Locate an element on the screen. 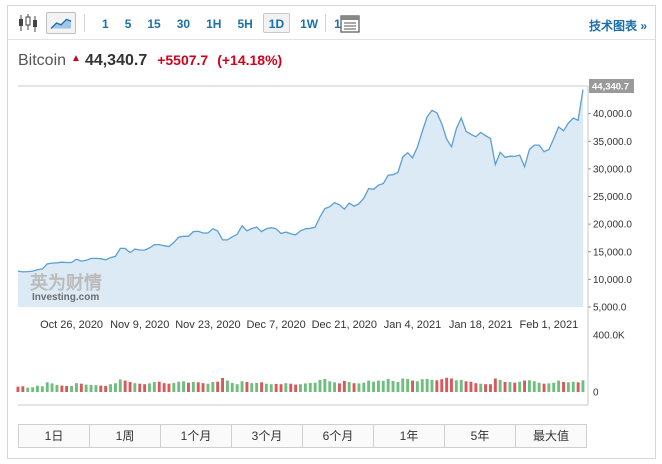  interval-1d: 1D is located at coordinates (276, 23).